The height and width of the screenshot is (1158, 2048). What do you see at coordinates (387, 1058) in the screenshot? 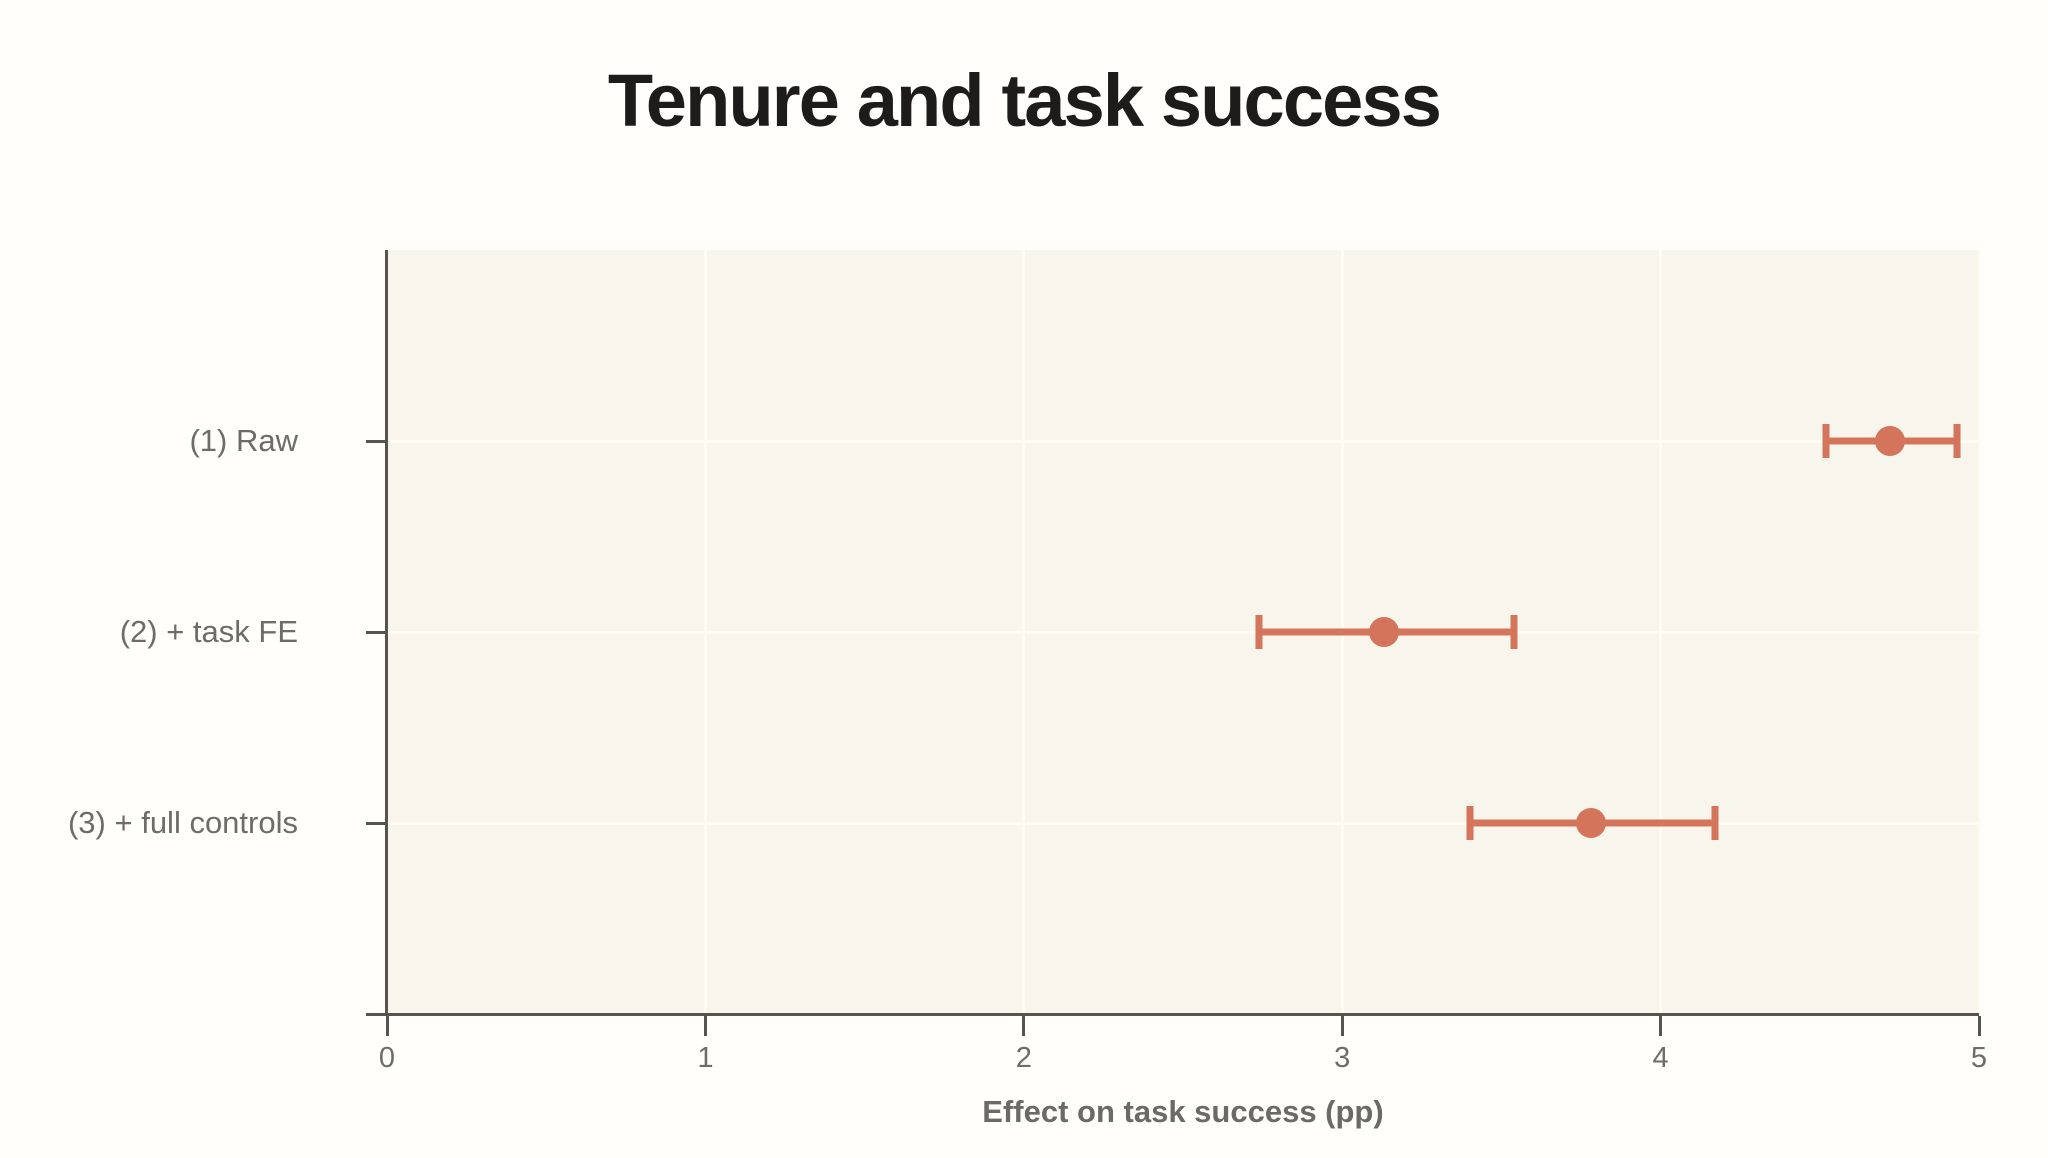
I see `x-tick-label: 0` at bounding box center [387, 1058].